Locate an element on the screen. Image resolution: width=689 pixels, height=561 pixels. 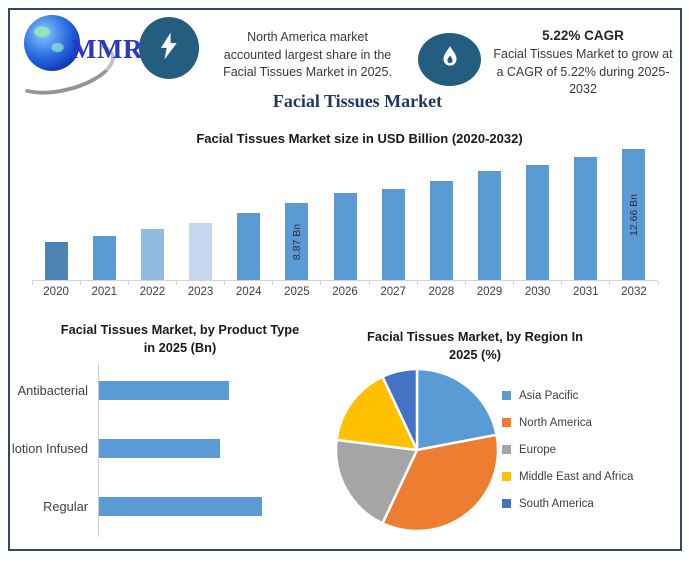
year-label-2027: 2027 is located at coordinates (393, 292).